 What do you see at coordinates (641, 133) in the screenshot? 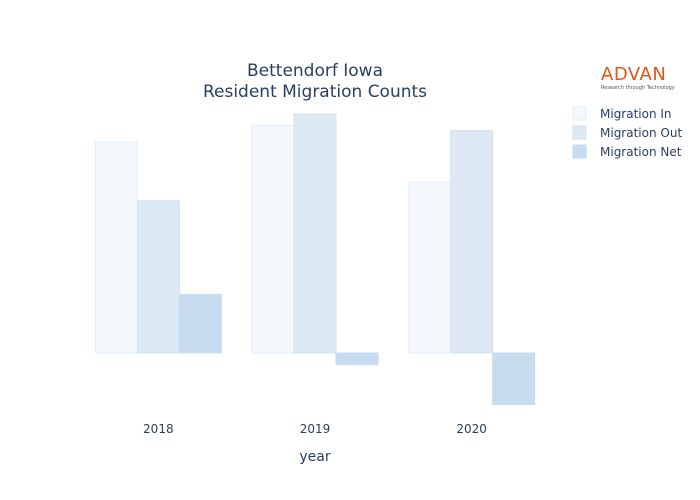
I see `legend-label: Migration Out` at bounding box center [641, 133].